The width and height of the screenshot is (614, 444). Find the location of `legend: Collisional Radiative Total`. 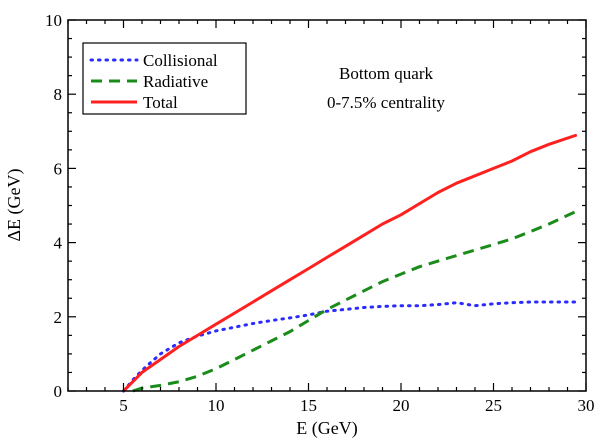

legend: Collisional Radiative Total is located at coordinates (164, 78).